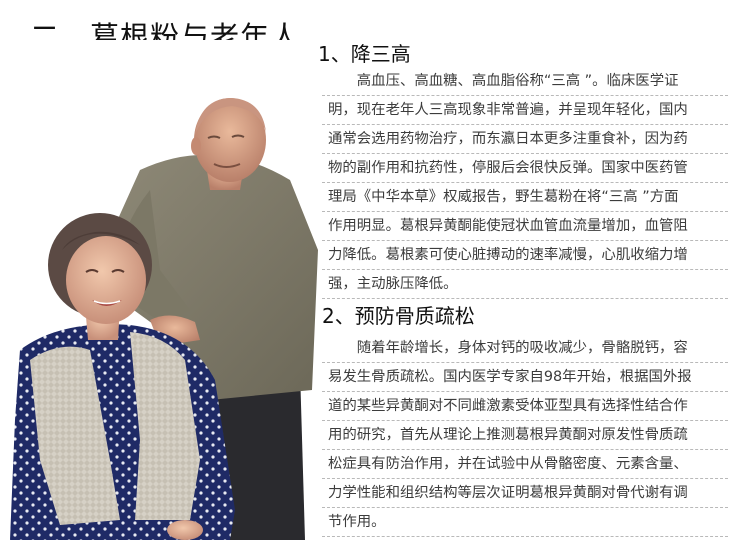  Describe the element at coordinates (525, 226) in the screenshot. I see `text-line: 作用明显。葛根异黄酮能使冠状血管血流量增加，血管阻` at that location.